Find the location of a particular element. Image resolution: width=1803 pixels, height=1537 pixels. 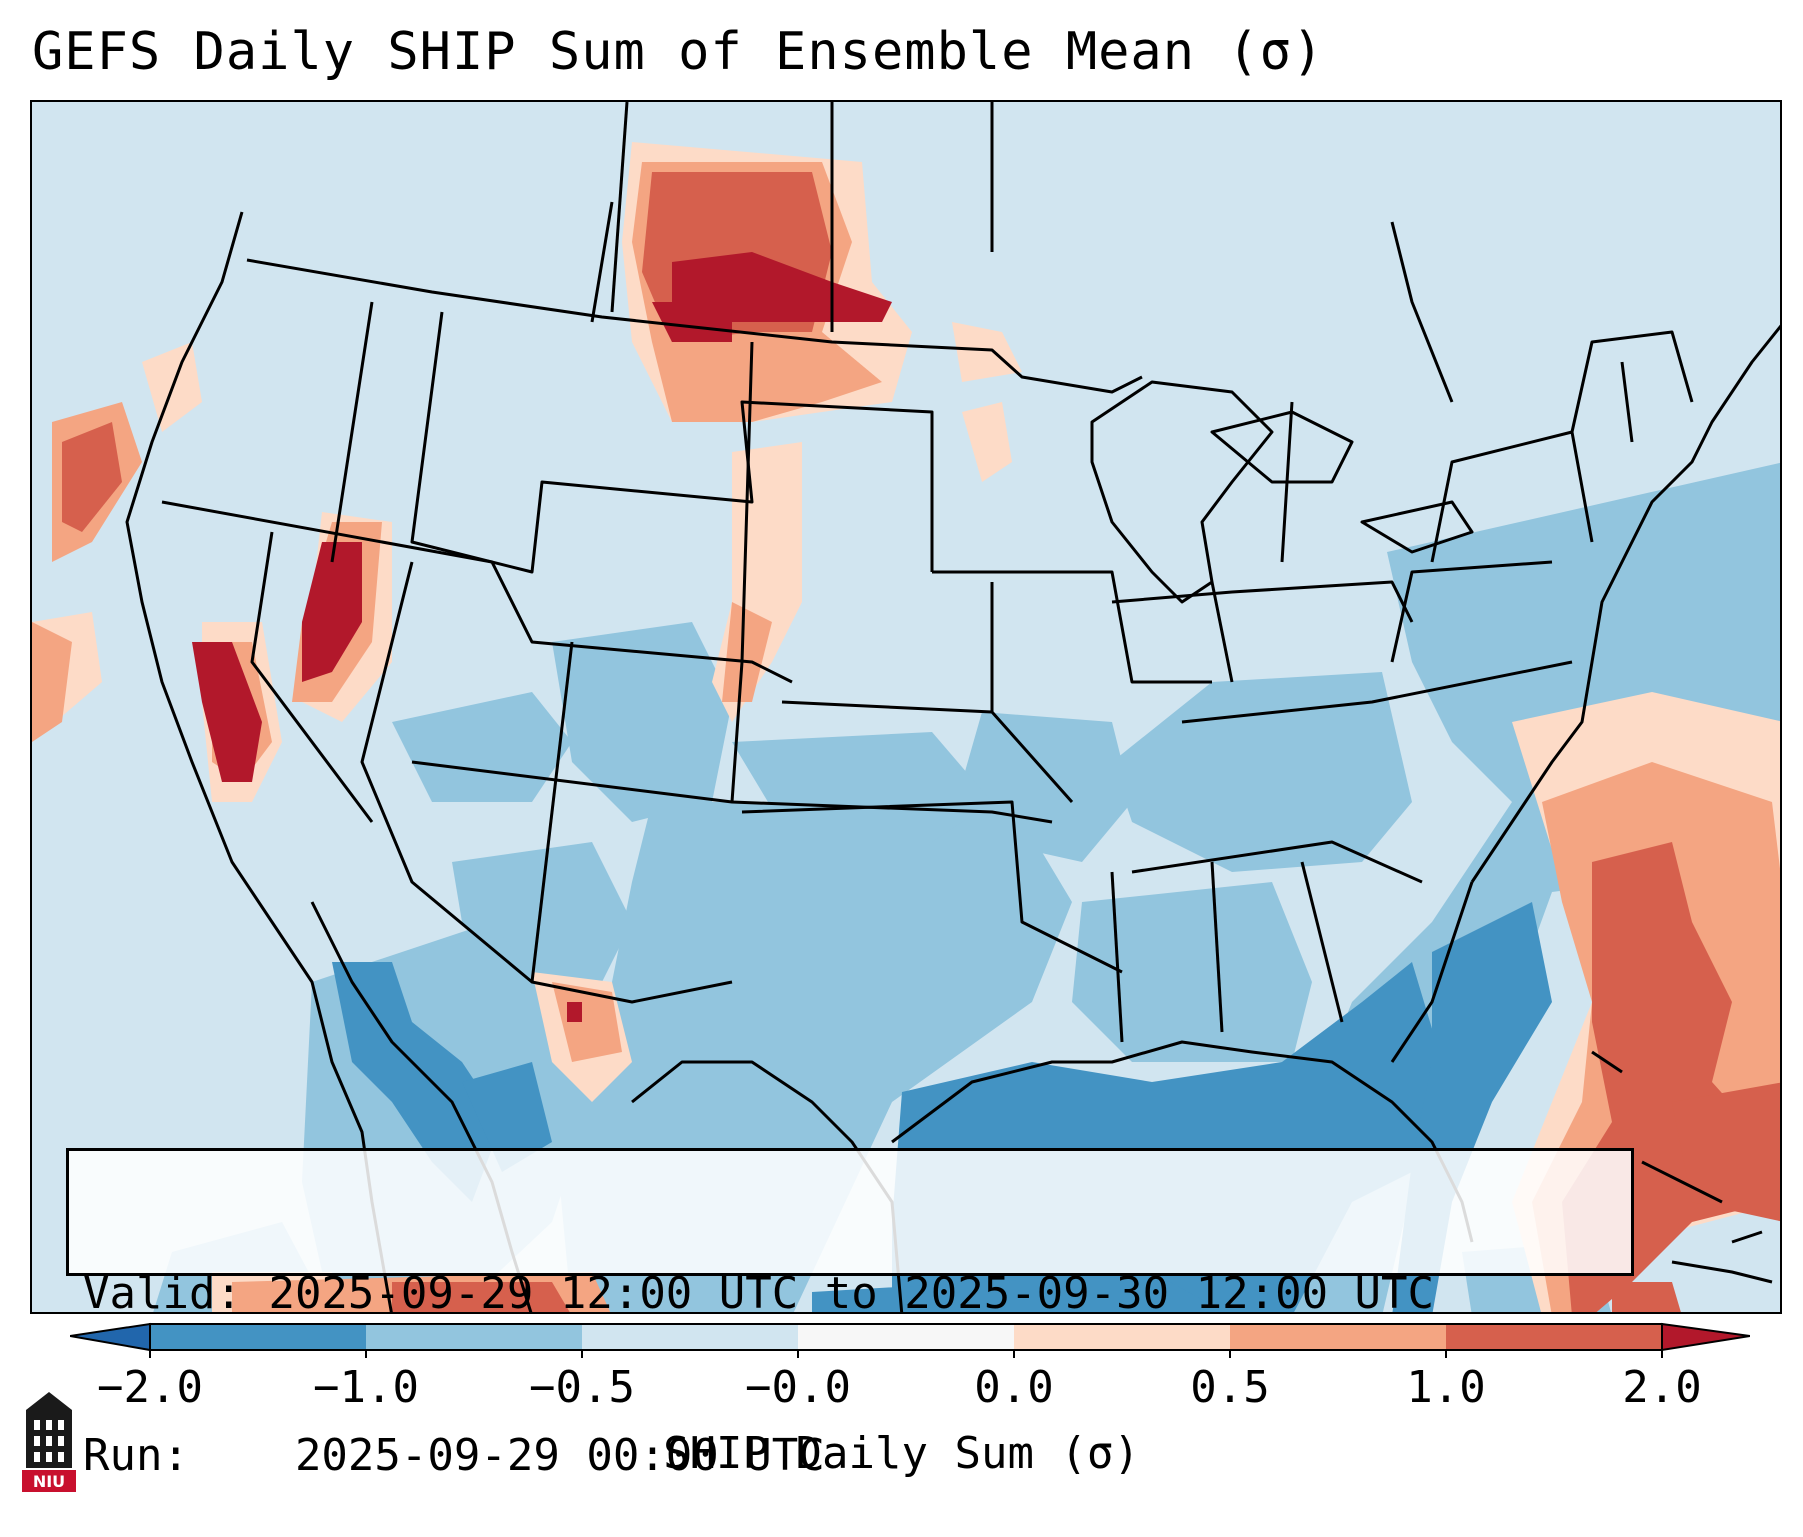

colorbar-tick-label: −2.0 is located at coordinates (150, 1387).